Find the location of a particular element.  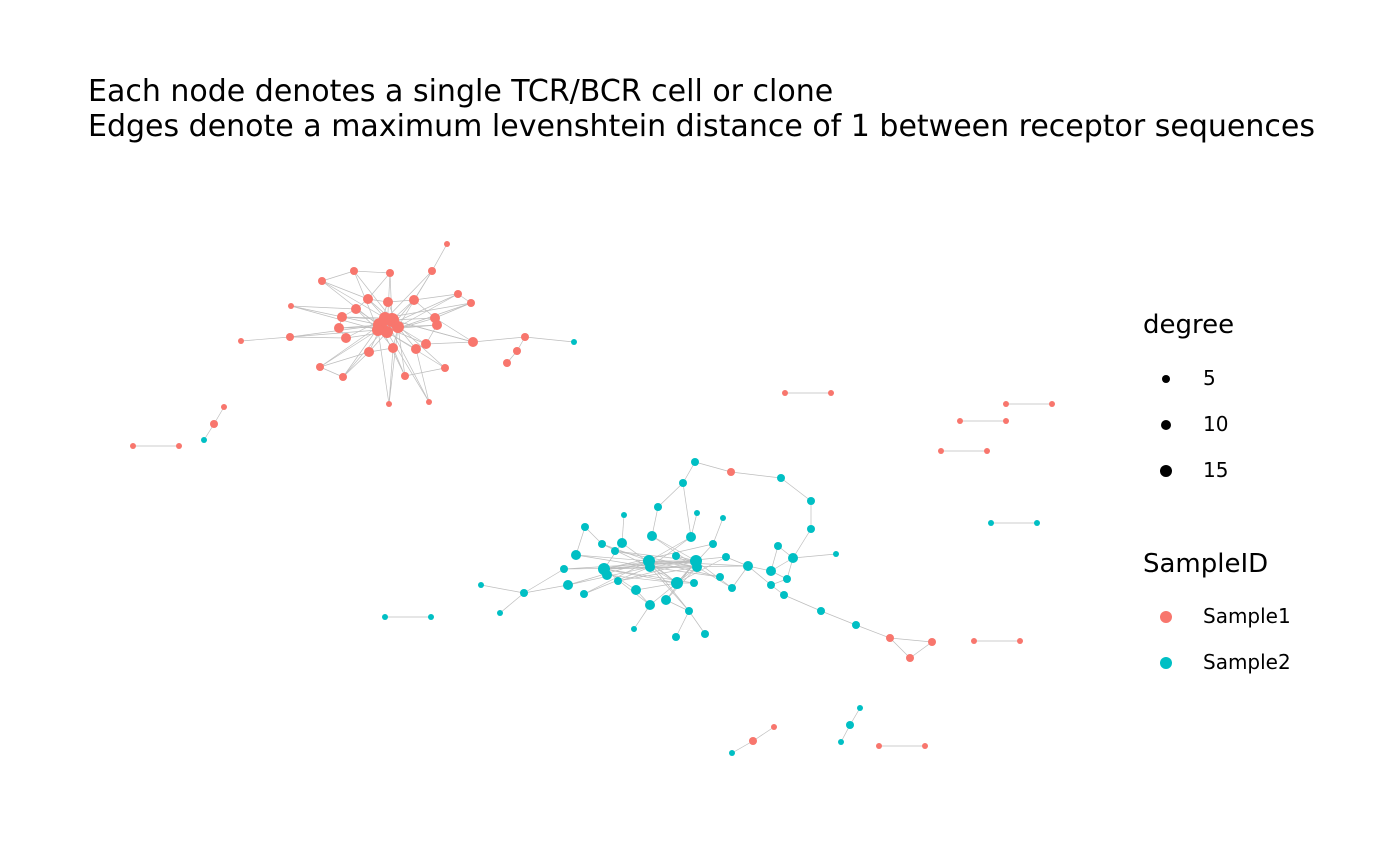

legend-sample2-label: Sample2 is located at coordinates (1247, 662).